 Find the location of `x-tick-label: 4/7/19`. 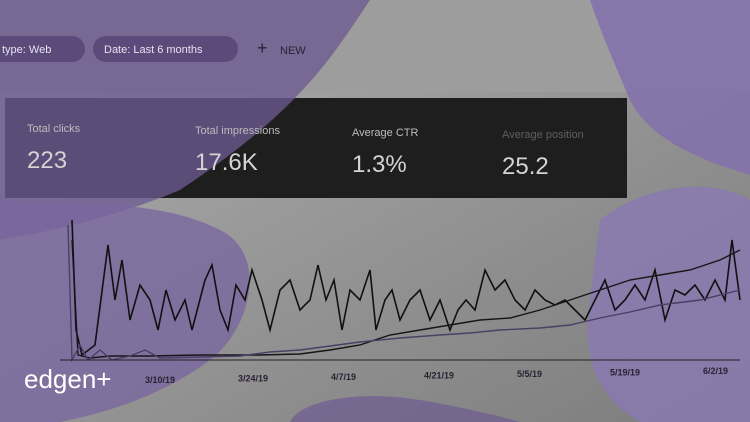

x-tick-label: 4/7/19 is located at coordinates (343, 377).